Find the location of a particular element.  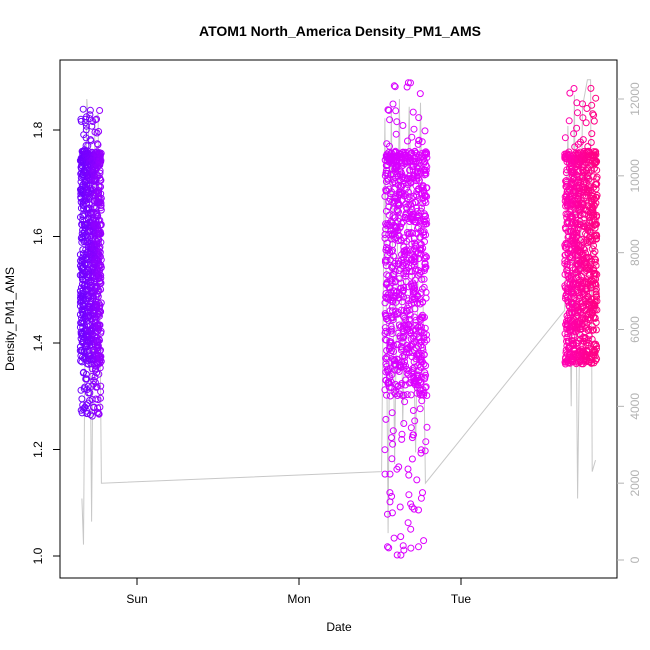

right-tick-label: 10000 is located at coordinates (635, 176).